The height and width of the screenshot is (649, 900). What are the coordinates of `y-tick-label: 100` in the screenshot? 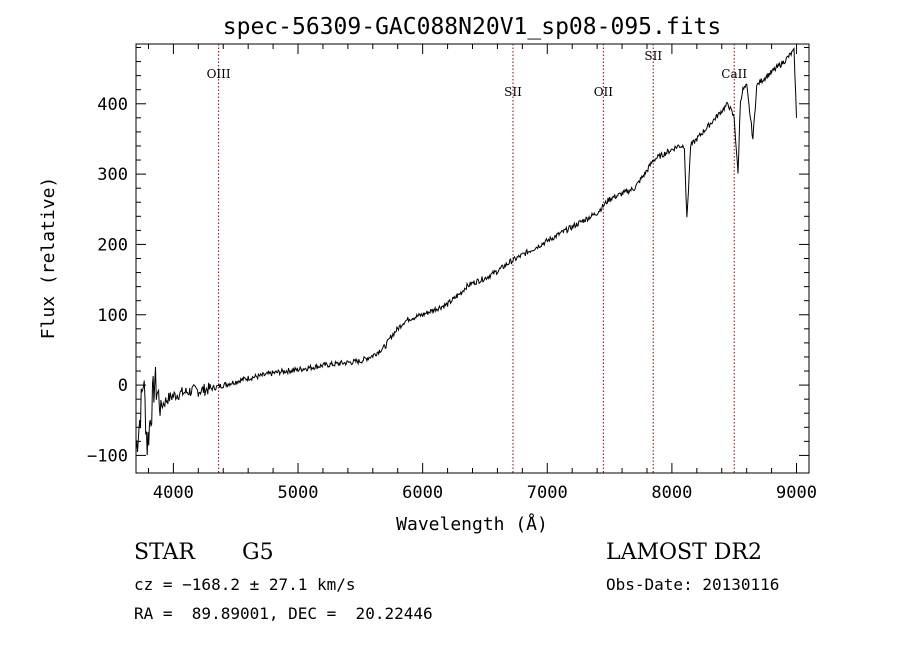 It's located at (112, 316).